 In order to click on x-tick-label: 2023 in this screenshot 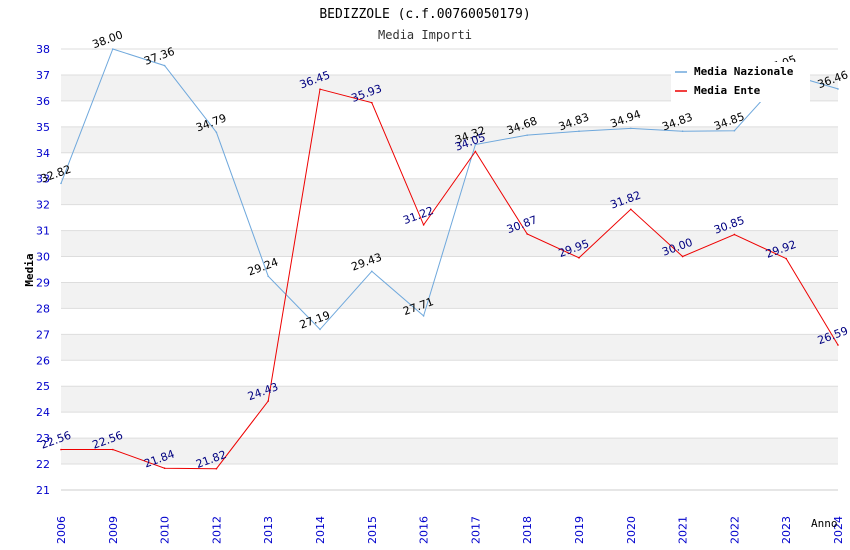, I will do `click(786, 530)`.